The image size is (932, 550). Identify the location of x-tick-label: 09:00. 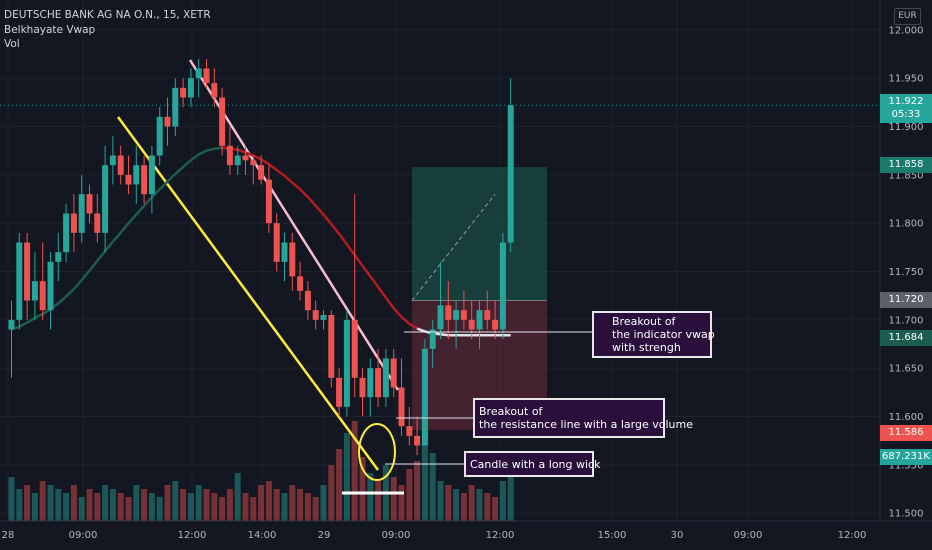
(396, 535).